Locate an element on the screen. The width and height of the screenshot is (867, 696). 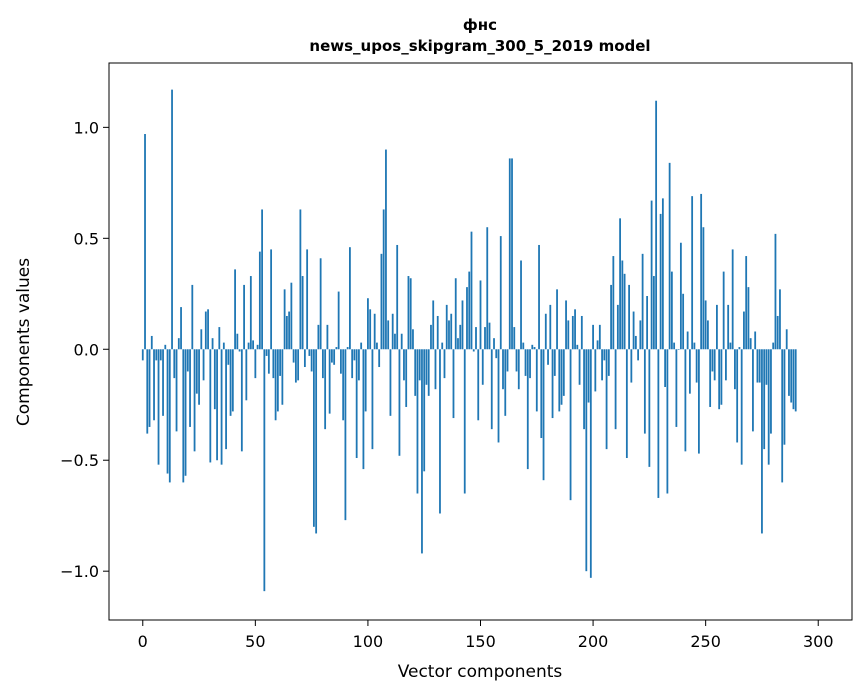
y-tick-label: −0.5 is located at coordinates (79, 460).